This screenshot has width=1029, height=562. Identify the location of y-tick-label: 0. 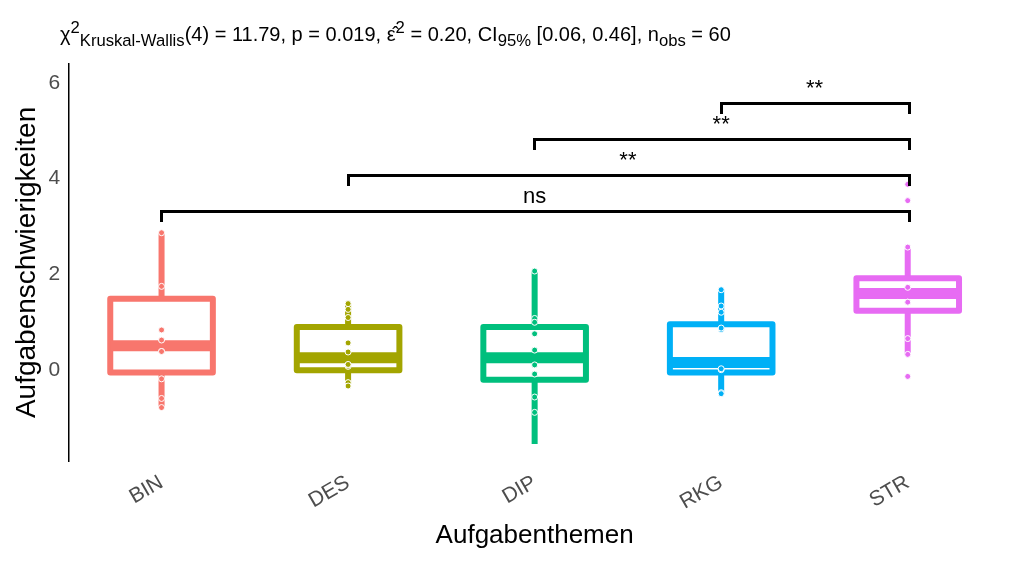
(54, 368).